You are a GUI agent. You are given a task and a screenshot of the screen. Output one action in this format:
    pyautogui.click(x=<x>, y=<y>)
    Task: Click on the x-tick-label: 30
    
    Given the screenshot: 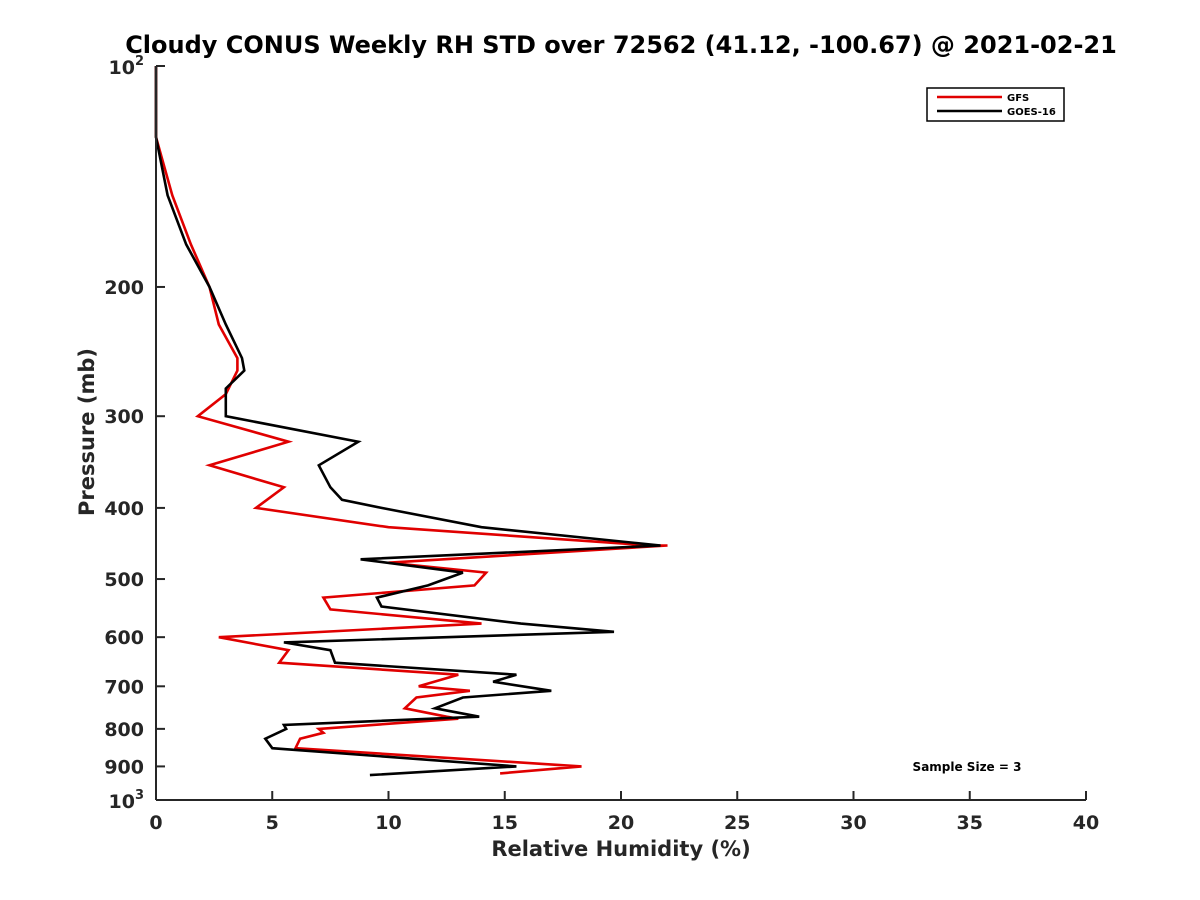 What is the action you would take?
    pyautogui.click(x=853, y=823)
    